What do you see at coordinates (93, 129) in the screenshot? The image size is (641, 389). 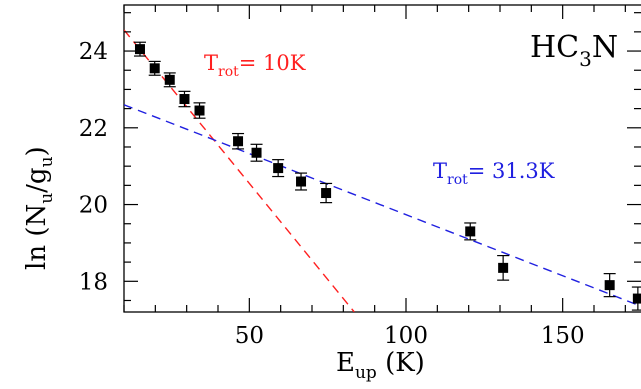 I see `y-tick-label: 22` at bounding box center [93, 129].